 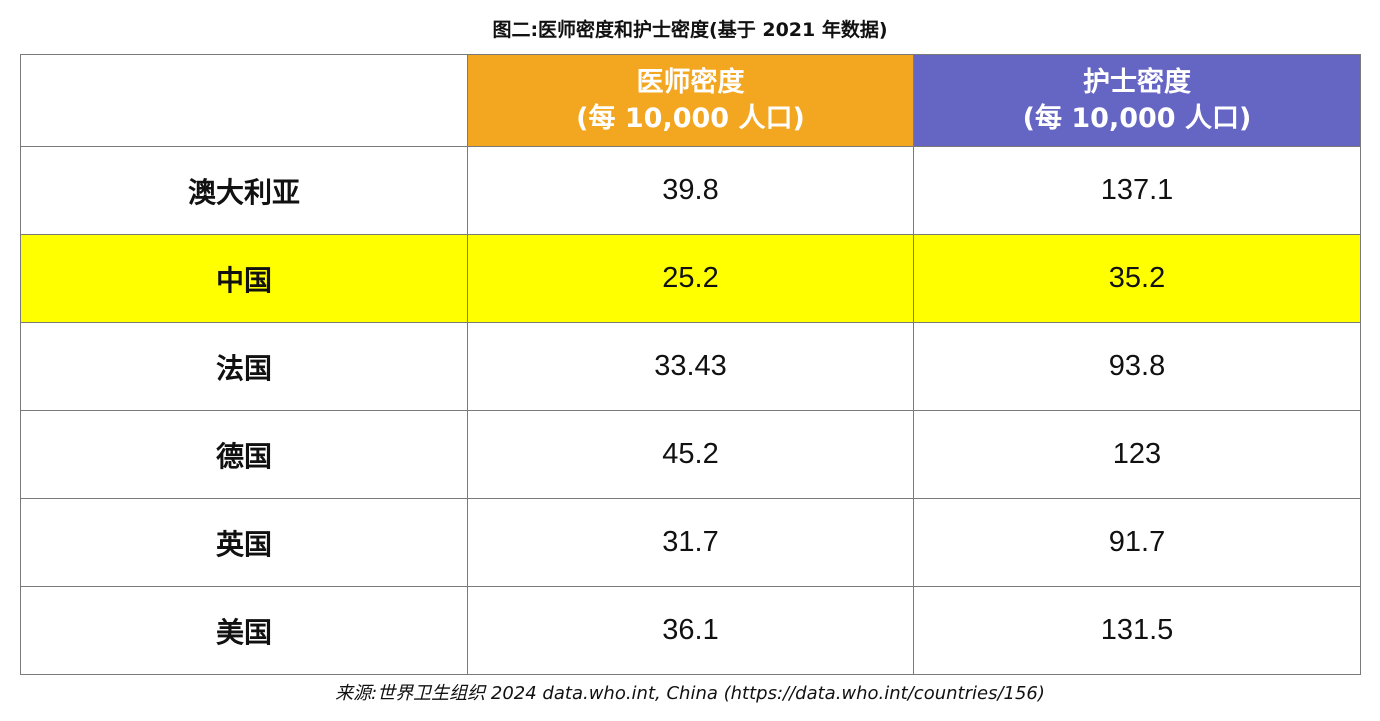 What do you see at coordinates (1137, 100) in the screenshot?
I see `header-nurse-density: 护士密度 (每 10,000 人口)` at bounding box center [1137, 100].